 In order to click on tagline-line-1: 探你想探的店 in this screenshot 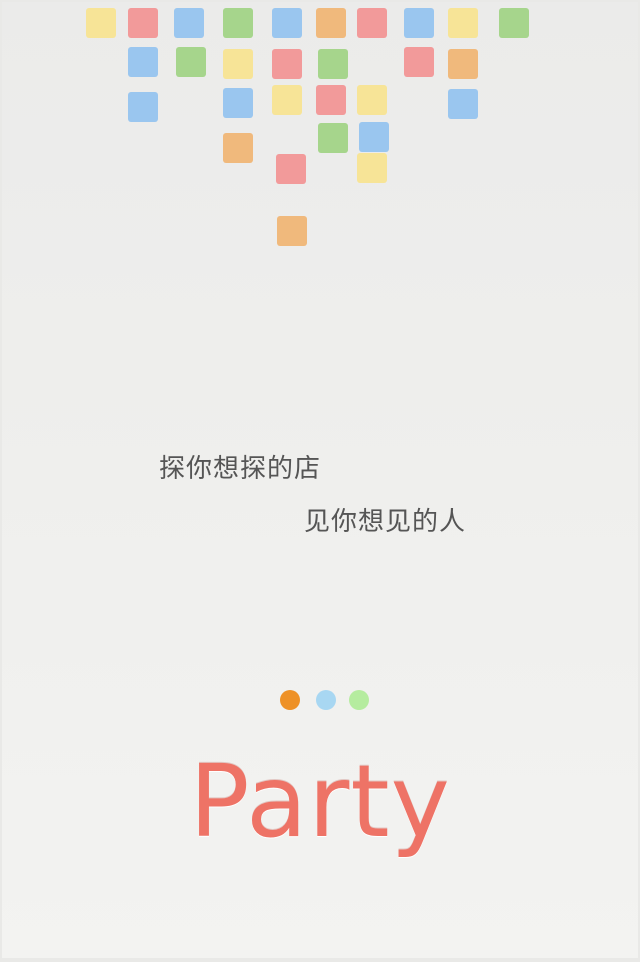, I will do `click(240, 469)`.